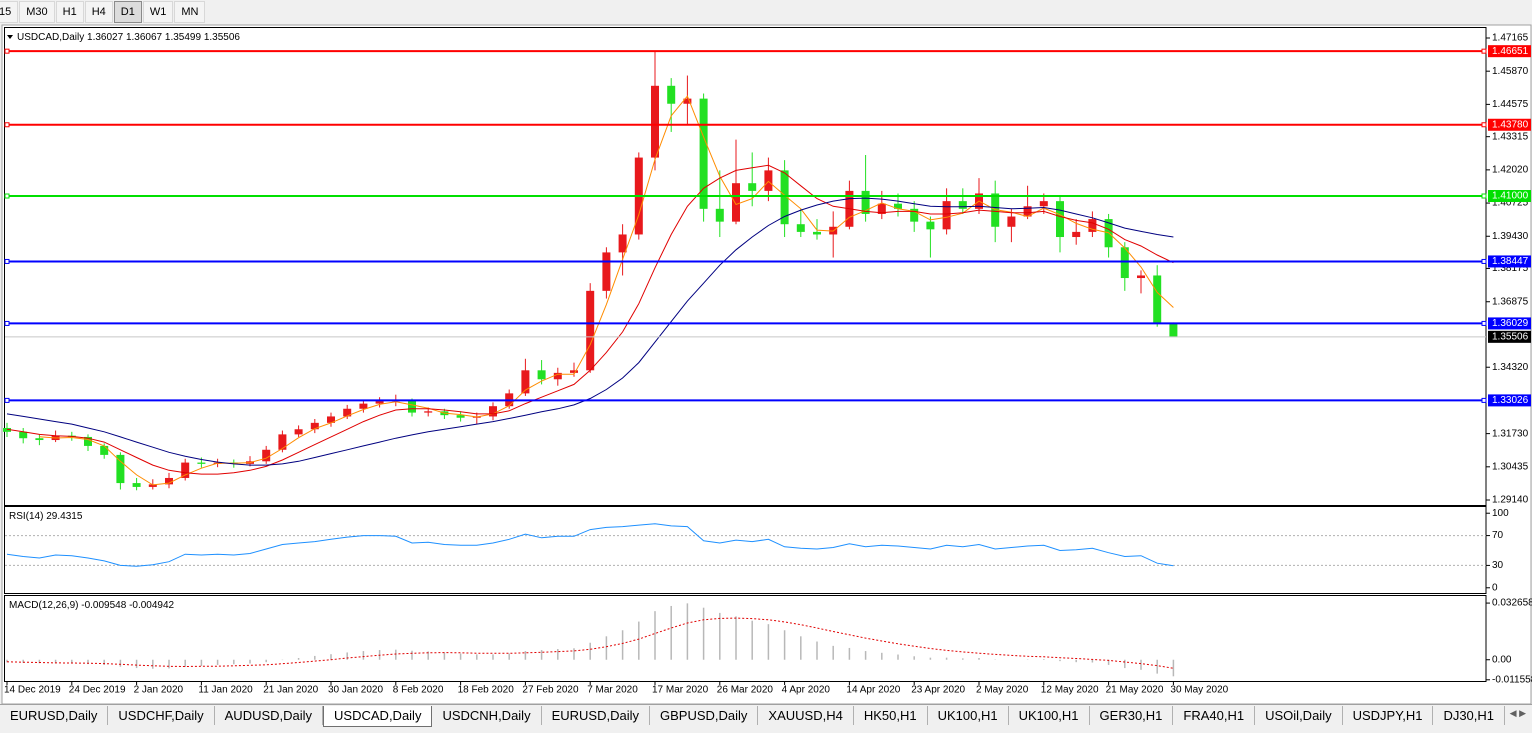 This screenshot has height=733, width=1532. What do you see at coordinates (1299, 715) in the screenshot?
I see `chart-tab: USOil,Daily` at bounding box center [1299, 715].